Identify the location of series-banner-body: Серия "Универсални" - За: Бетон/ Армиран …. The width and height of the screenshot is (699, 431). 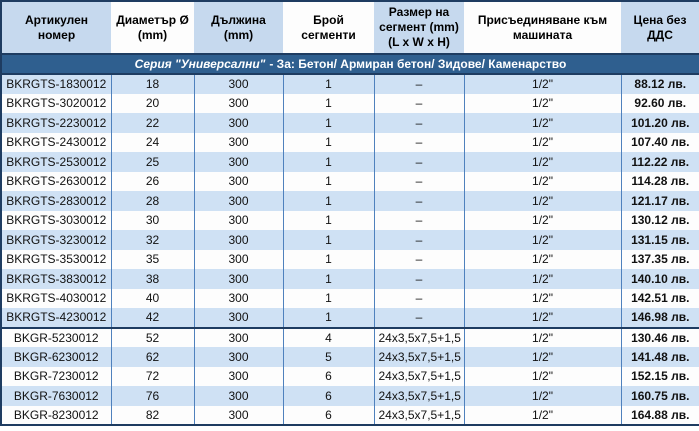
(350, 64).